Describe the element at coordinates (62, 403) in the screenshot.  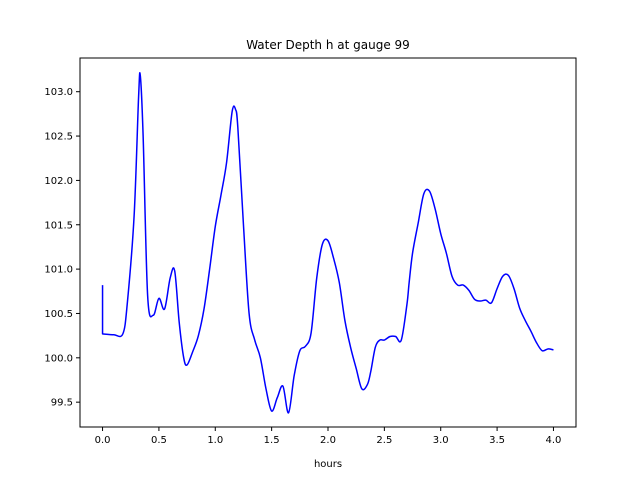
I see `y-tick-label: 99.5` at that location.